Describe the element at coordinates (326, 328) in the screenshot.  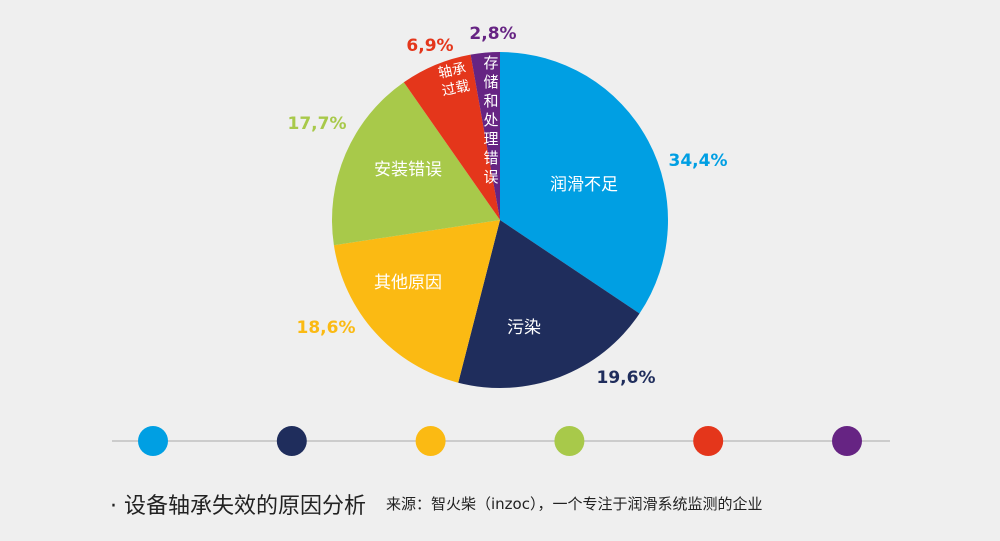
I see `value-label: 18,6%` at that location.